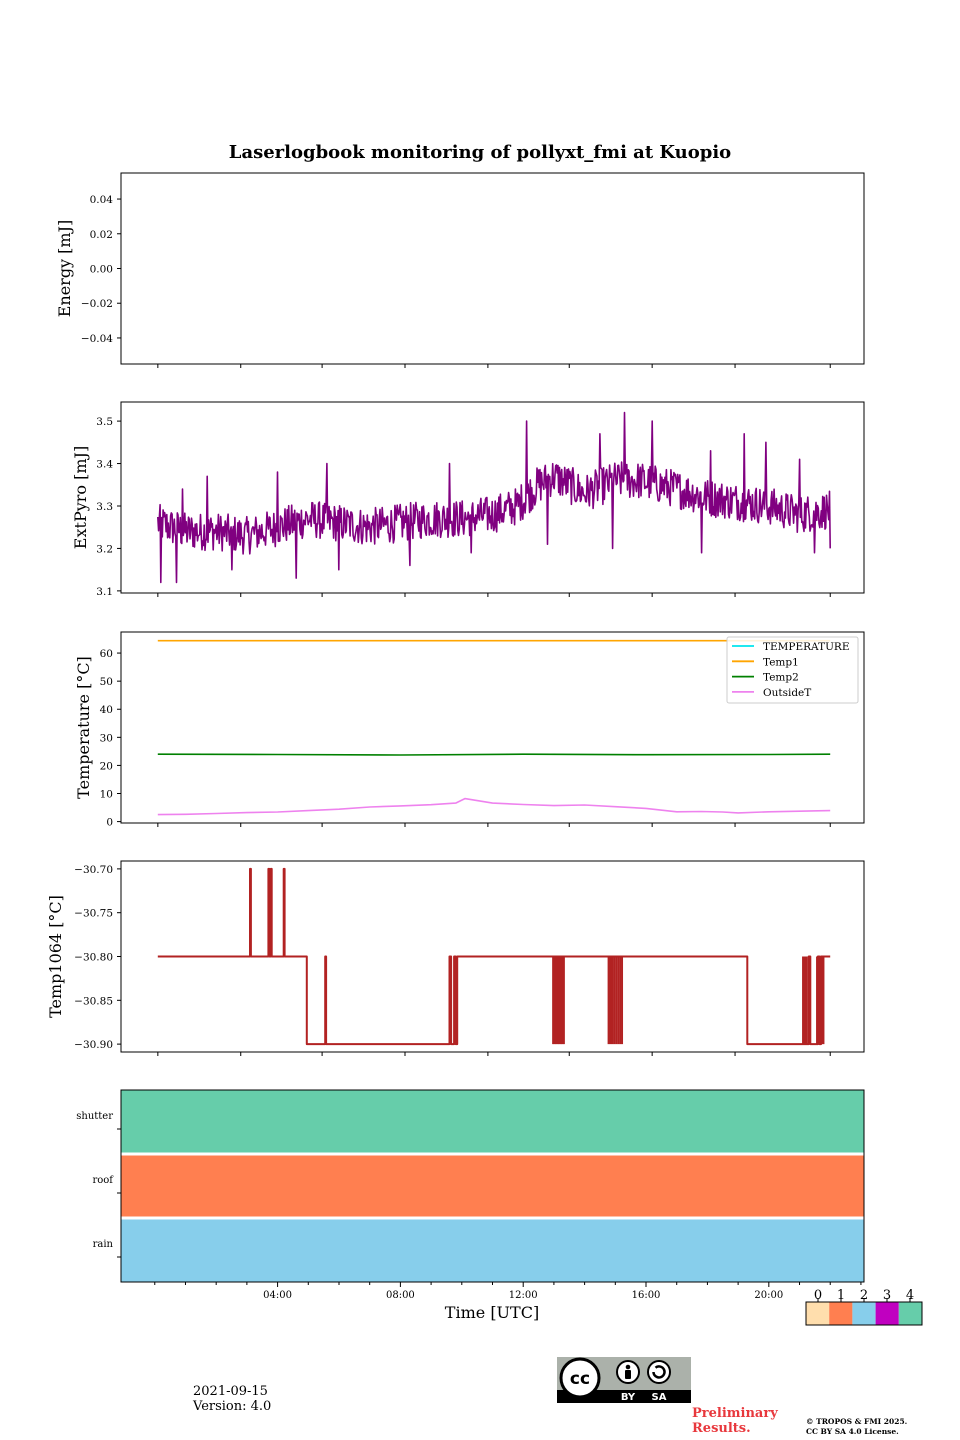  Describe the element at coordinates (721, 1428) in the screenshot. I see `preliminary-line-2: Results.` at that location.